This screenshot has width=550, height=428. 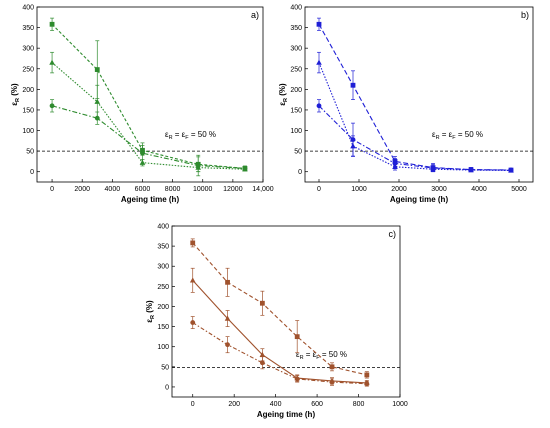 What do you see at coordinates (143, 189) in the screenshot?
I see `x-tick-label: 6000` at bounding box center [143, 189].